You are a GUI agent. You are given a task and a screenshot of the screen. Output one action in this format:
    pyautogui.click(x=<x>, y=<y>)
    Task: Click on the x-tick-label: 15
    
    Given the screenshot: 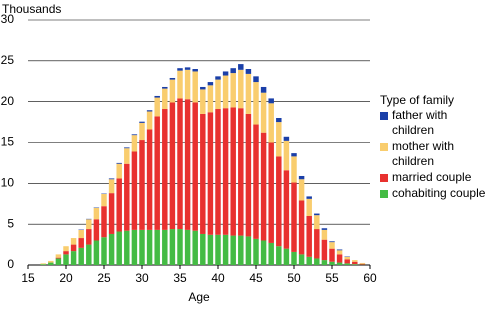 What is the action you would take?
    pyautogui.click(x=28, y=278)
    